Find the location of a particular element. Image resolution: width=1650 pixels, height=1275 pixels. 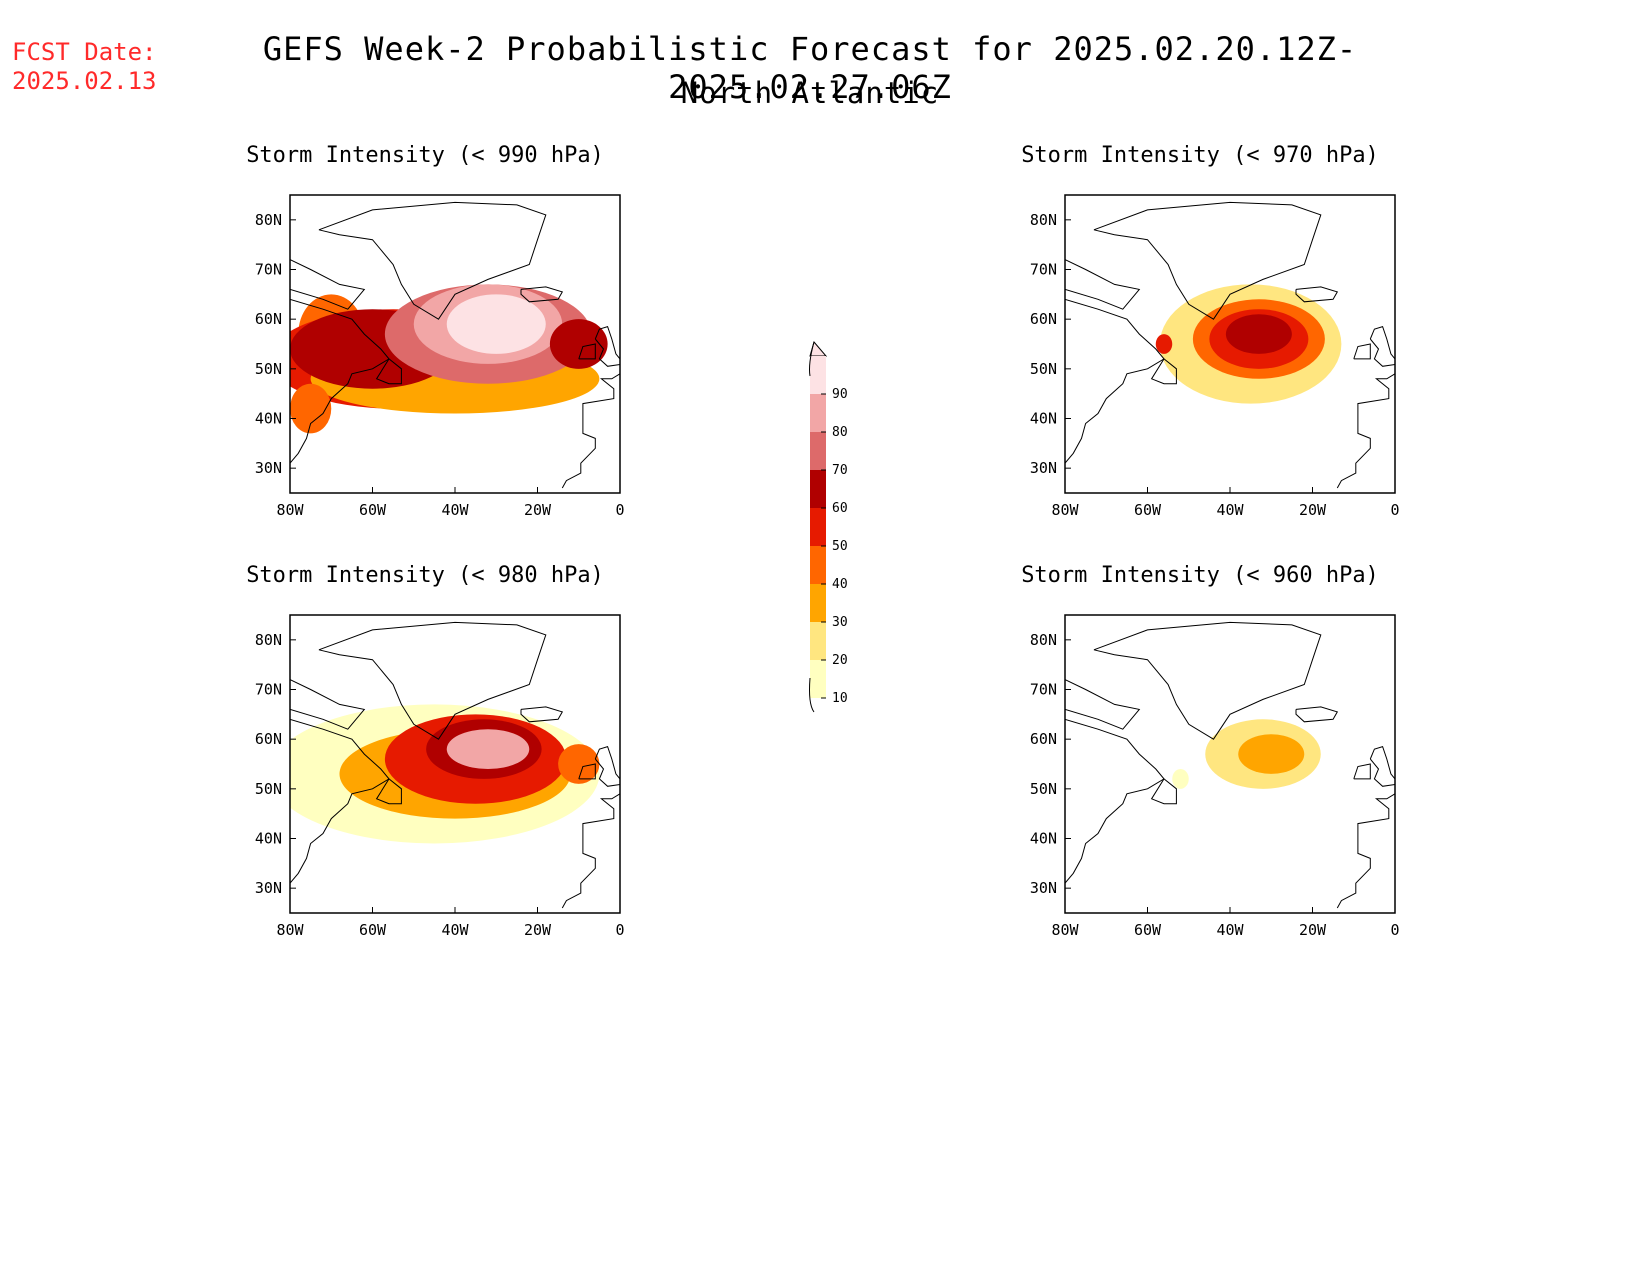

colorbar-bottom-arrow is located at coordinates (818, 705).